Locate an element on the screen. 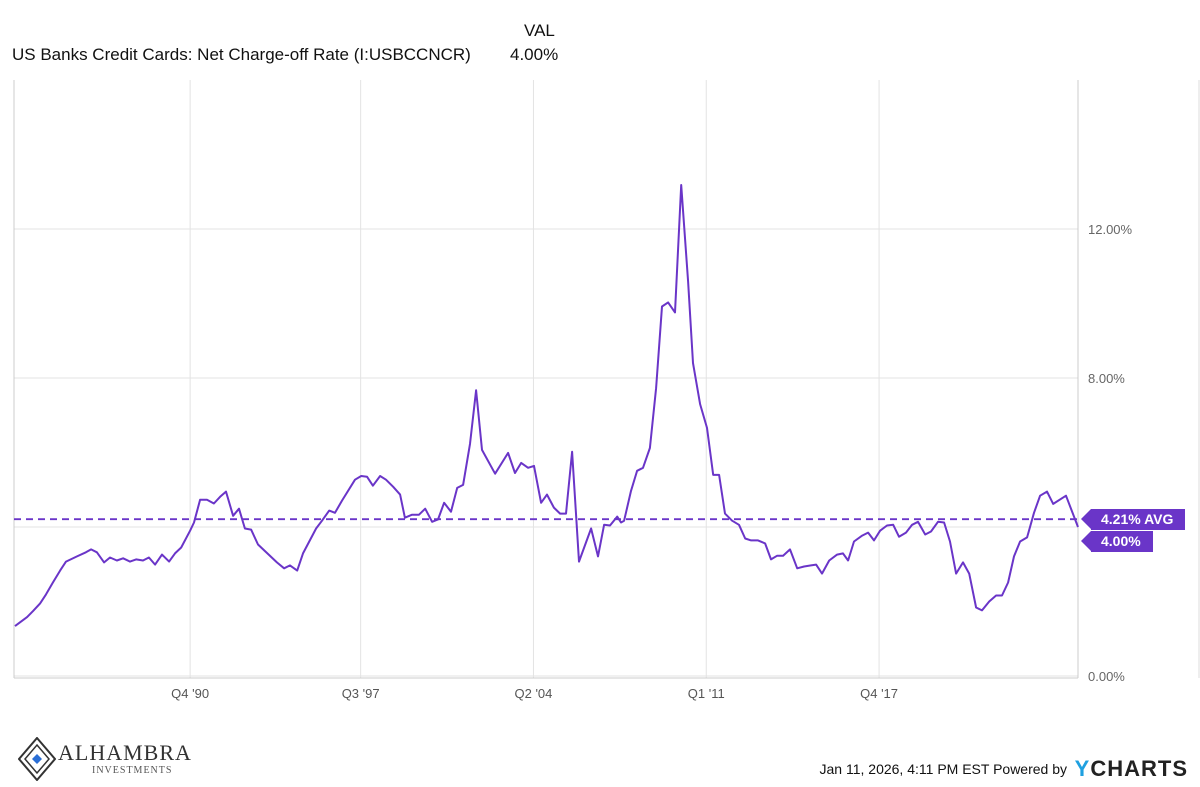 This screenshot has height=787, width=1200. last-value-badge: 4.00% is located at coordinates (1117, 541).